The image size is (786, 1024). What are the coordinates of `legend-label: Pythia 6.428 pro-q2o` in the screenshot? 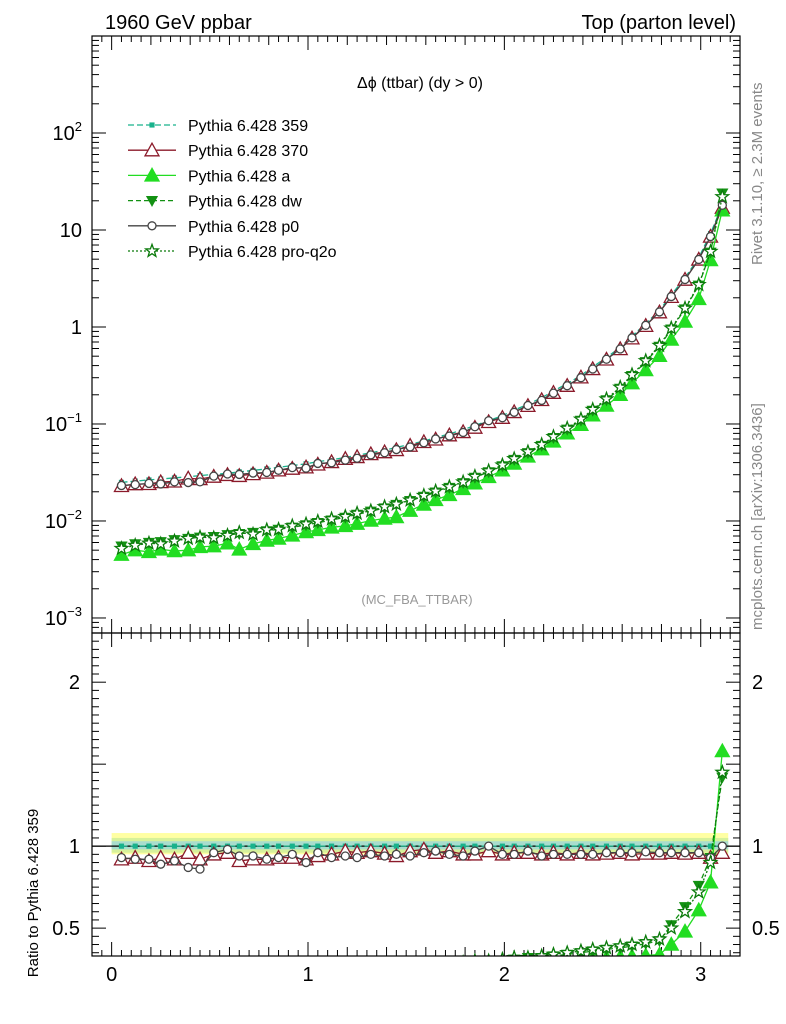 It's located at (262, 252).